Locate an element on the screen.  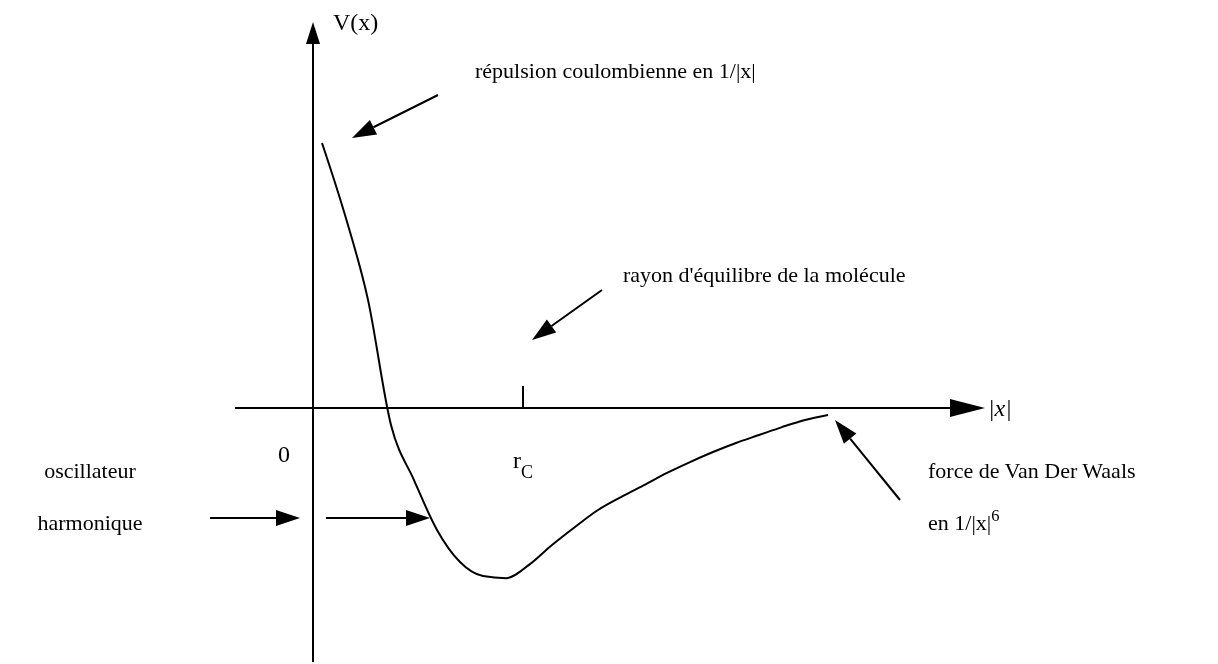
annotation: rayon d'équilibre de la molécule is located at coordinates (764, 274).